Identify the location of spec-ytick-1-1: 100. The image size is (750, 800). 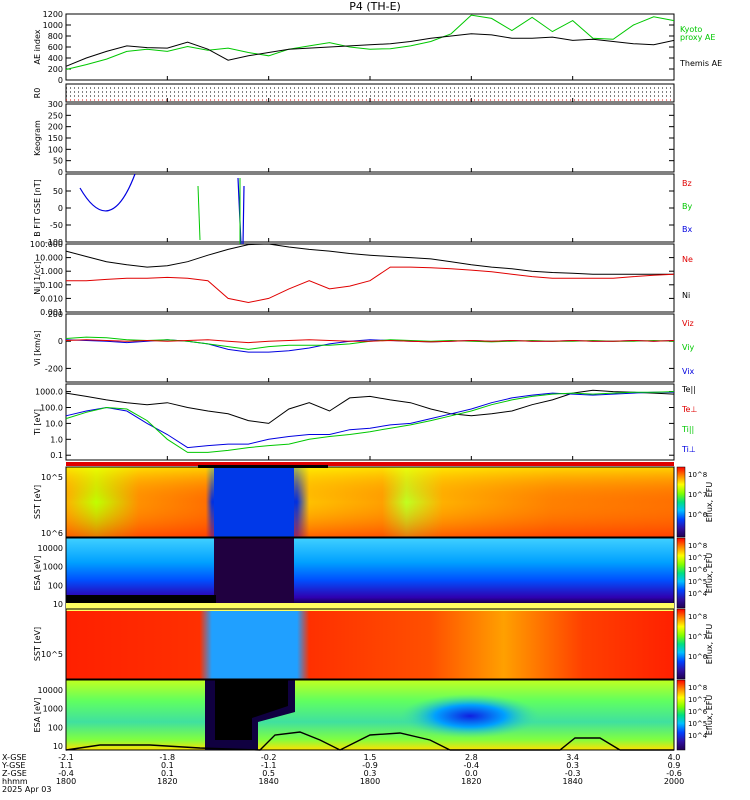
(55, 585).